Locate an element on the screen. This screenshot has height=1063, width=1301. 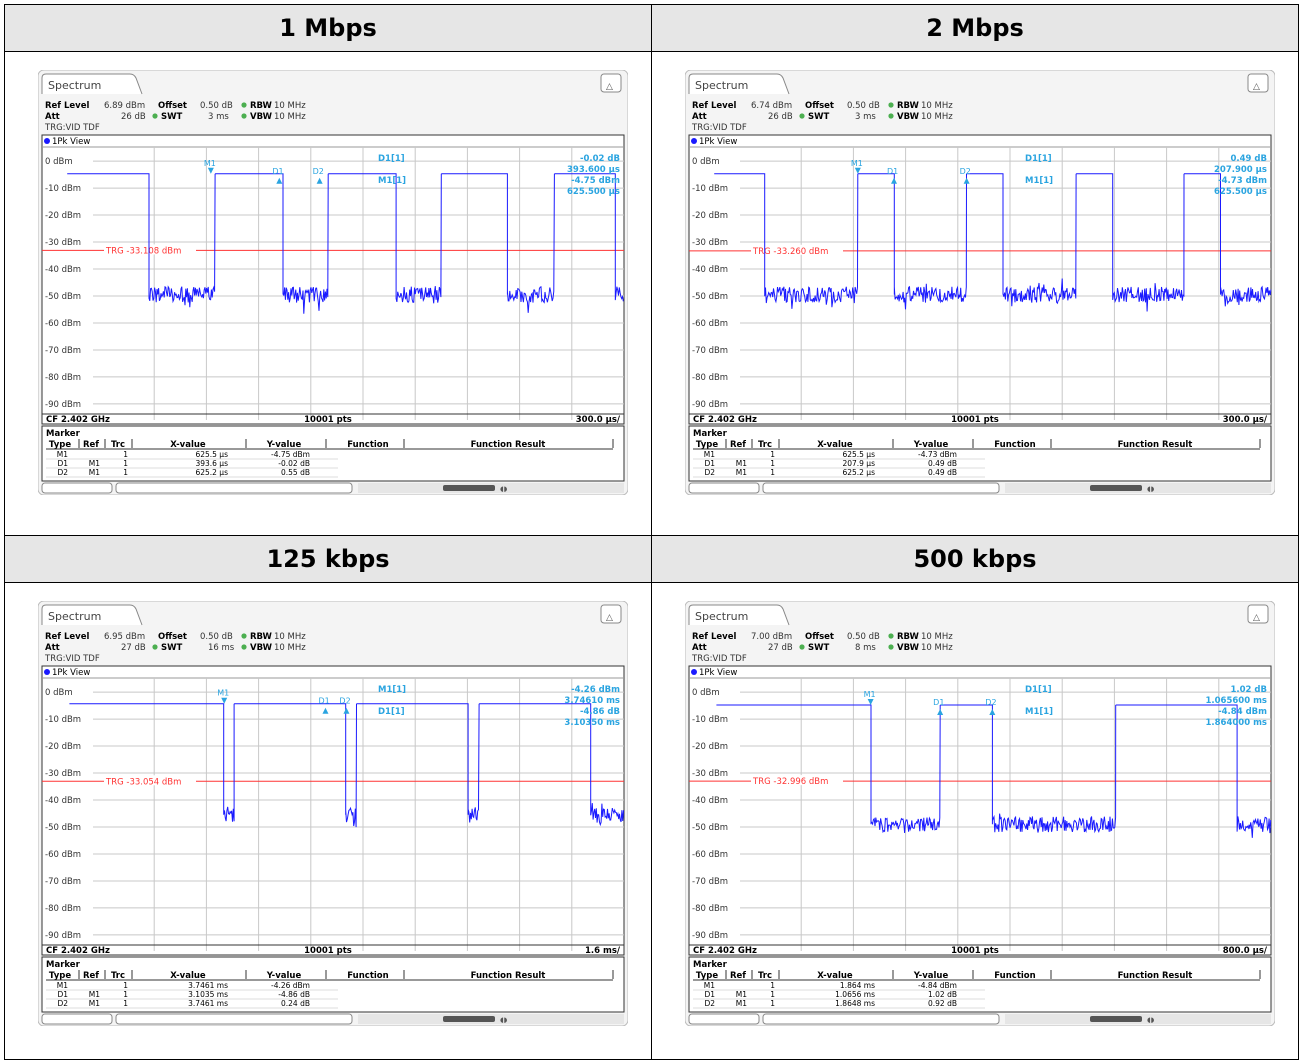
trigger-label: TRG -33.108 dBm is located at coordinates (143, 251).